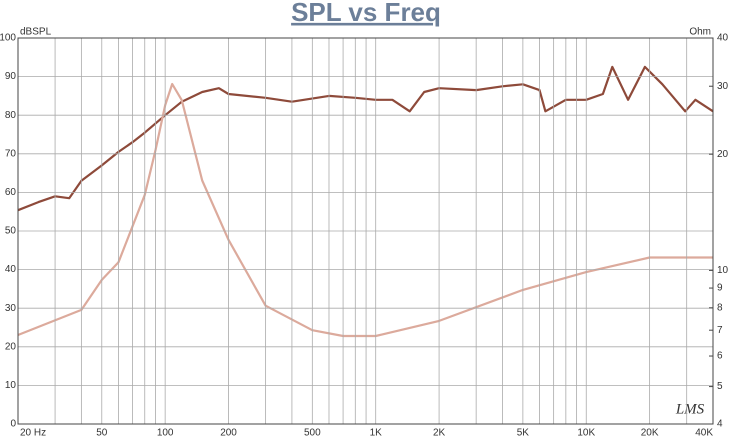 Image resolution: width=731 pixels, height=439 pixels. I want to click on y2-tick-label: 4, so click(720, 424).